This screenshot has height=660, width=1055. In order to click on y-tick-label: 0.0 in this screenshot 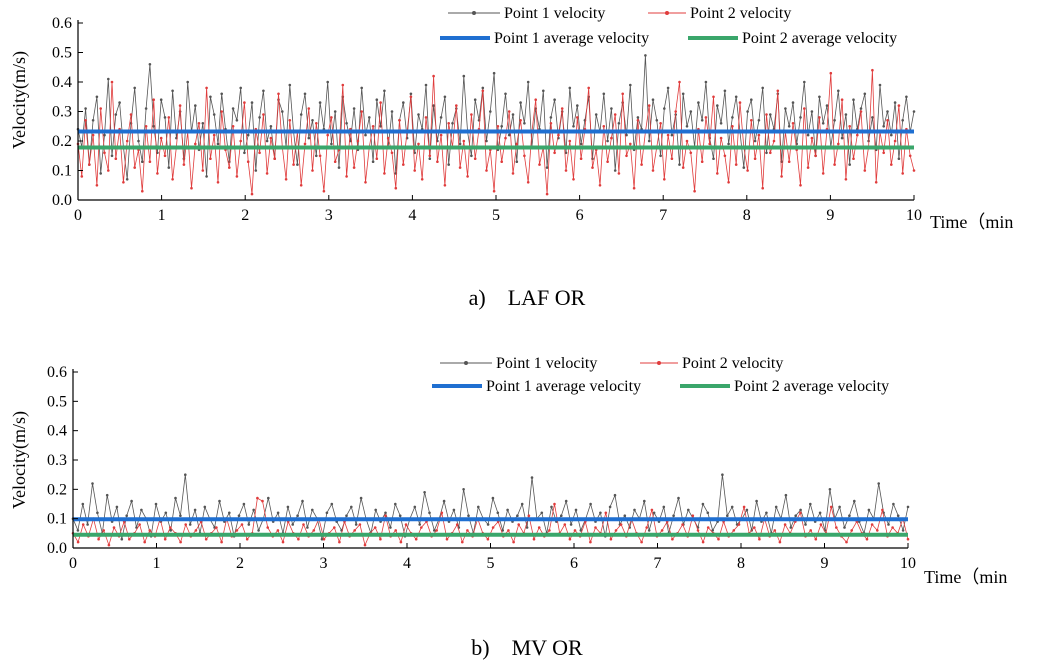, I will do `click(57, 548)`.